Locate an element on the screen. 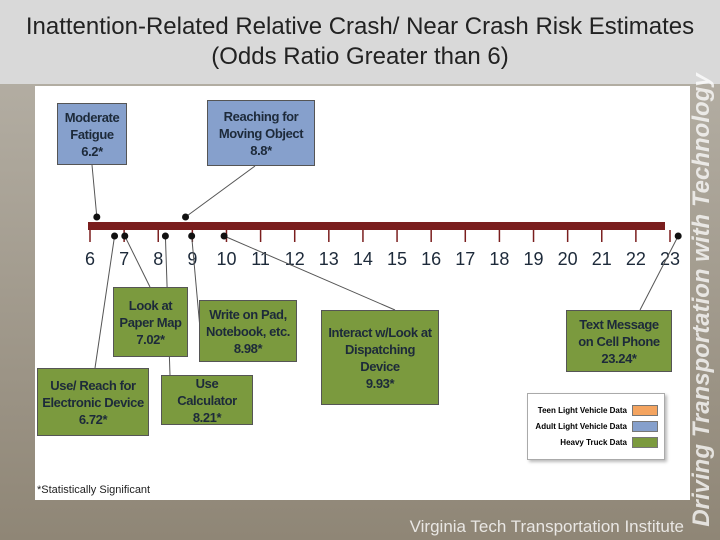  value-label: 6.72* is located at coordinates (93, 419).